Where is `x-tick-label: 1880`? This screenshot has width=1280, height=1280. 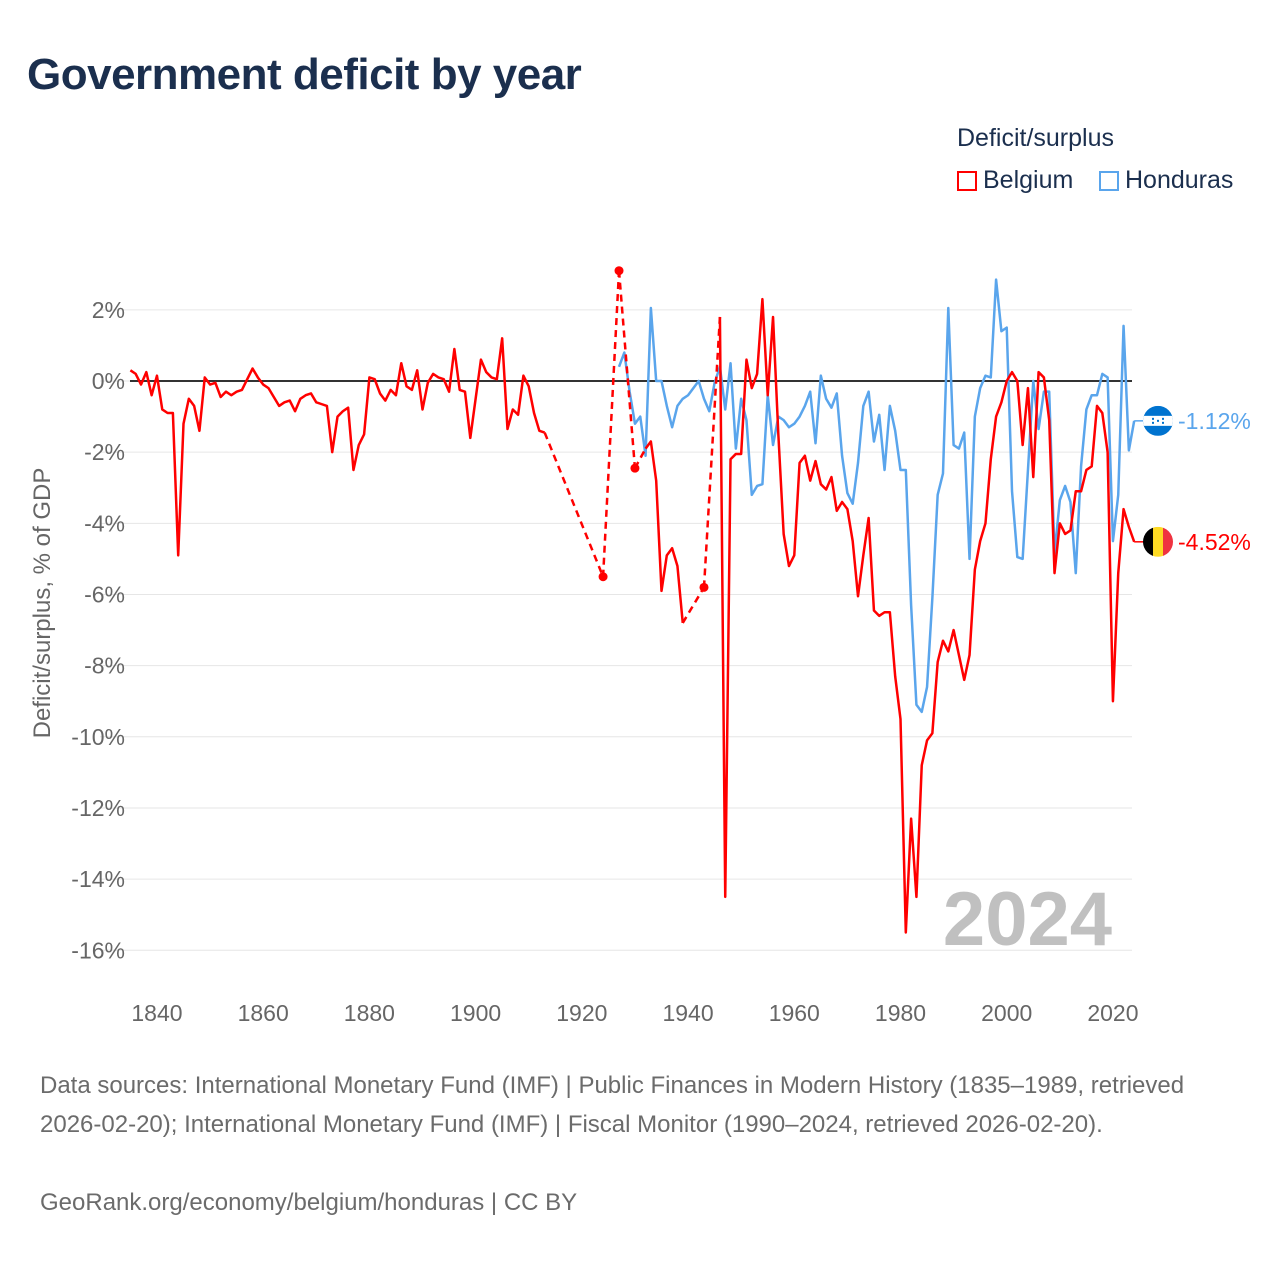
x-tick-label: 1880 is located at coordinates (369, 1013).